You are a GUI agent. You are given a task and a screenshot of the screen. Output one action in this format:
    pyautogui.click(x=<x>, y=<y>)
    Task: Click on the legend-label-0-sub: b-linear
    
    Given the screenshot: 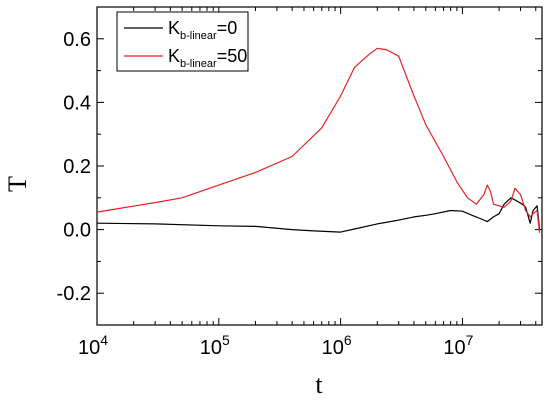 What is the action you would take?
    pyautogui.click(x=198, y=36)
    